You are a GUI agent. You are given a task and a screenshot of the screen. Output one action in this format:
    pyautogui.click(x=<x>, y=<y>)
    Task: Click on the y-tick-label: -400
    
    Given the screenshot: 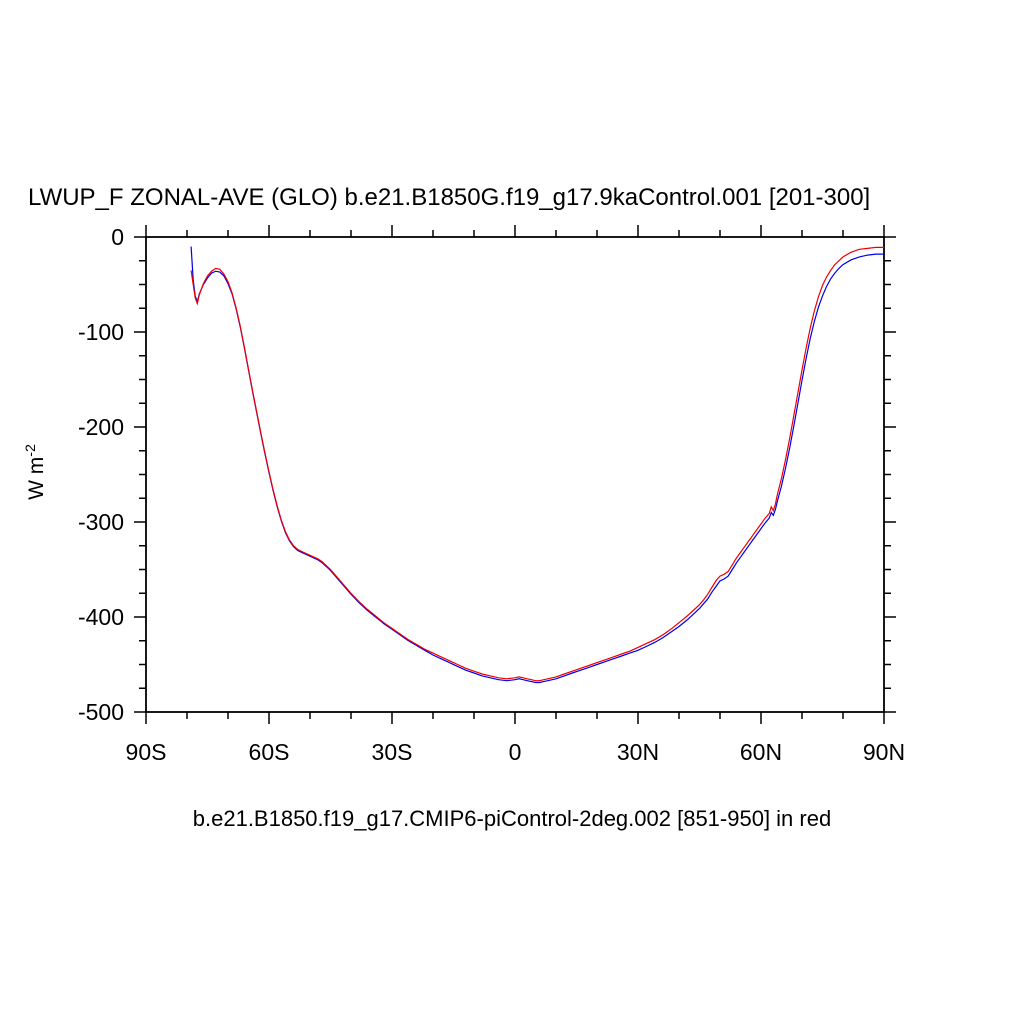 What is the action you would take?
    pyautogui.click(x=101, y=617)
    